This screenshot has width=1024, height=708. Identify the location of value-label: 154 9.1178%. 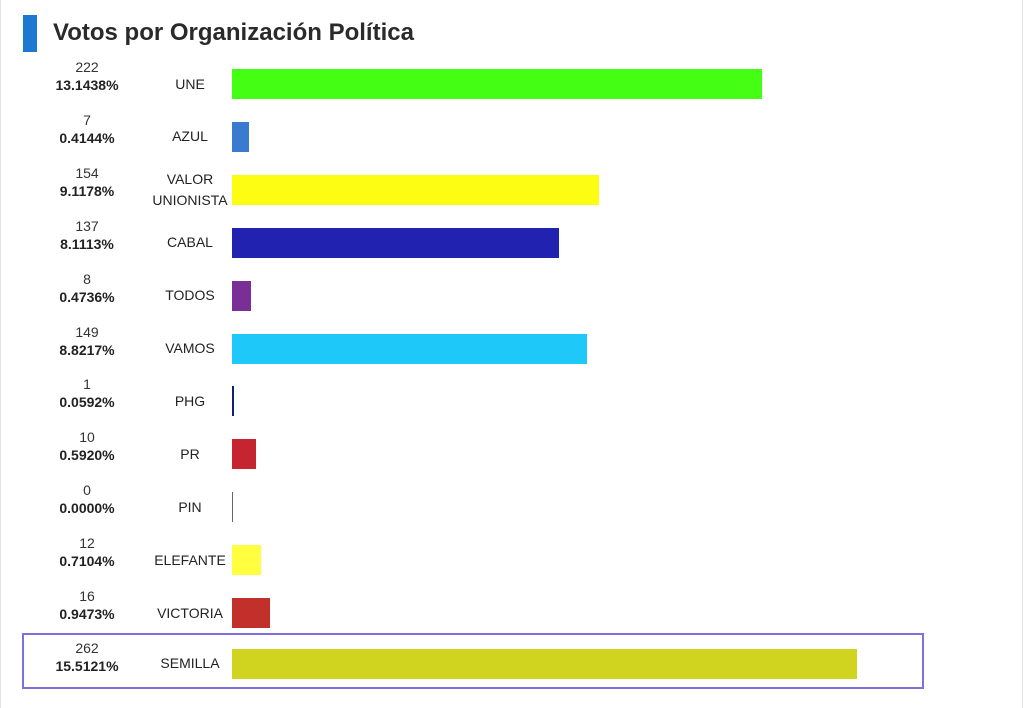
(87, 182).